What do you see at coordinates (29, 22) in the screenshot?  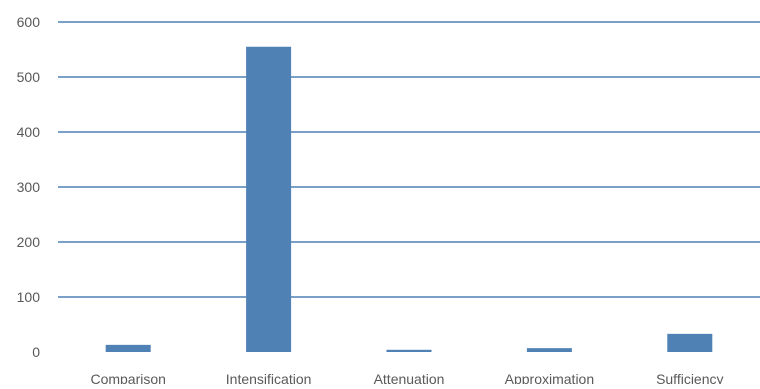 I see `y-tick-label: 600` at bounding box center [29, 22].